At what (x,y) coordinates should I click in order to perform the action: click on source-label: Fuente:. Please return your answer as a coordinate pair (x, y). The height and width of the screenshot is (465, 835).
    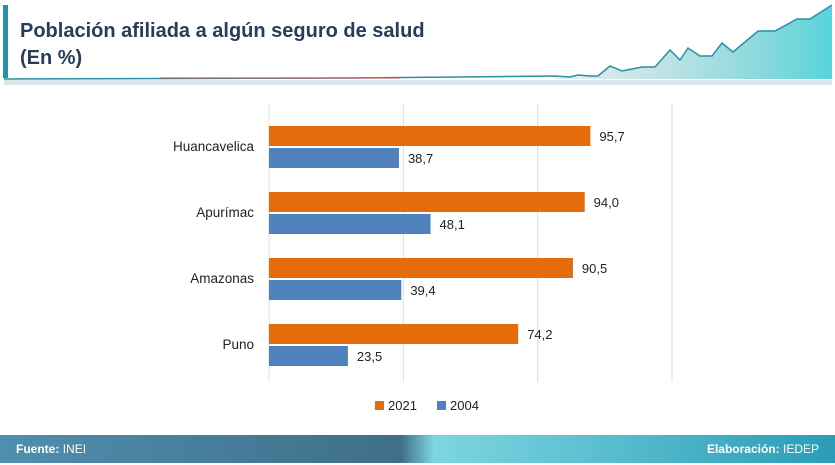
    Looking at the image, I should click on (38, 449).